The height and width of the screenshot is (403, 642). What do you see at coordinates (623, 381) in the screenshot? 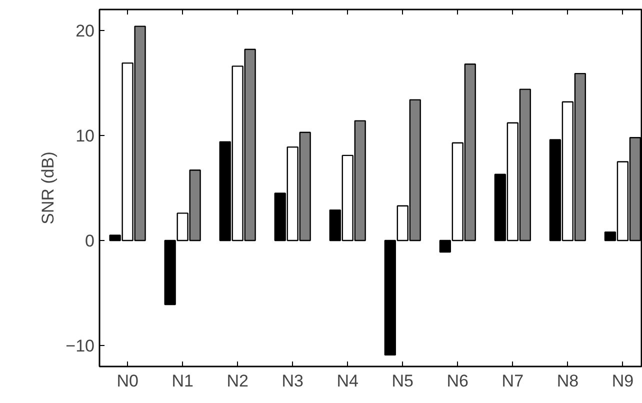
I see `x-tick-label: N9` at bounding box center [623, 381].